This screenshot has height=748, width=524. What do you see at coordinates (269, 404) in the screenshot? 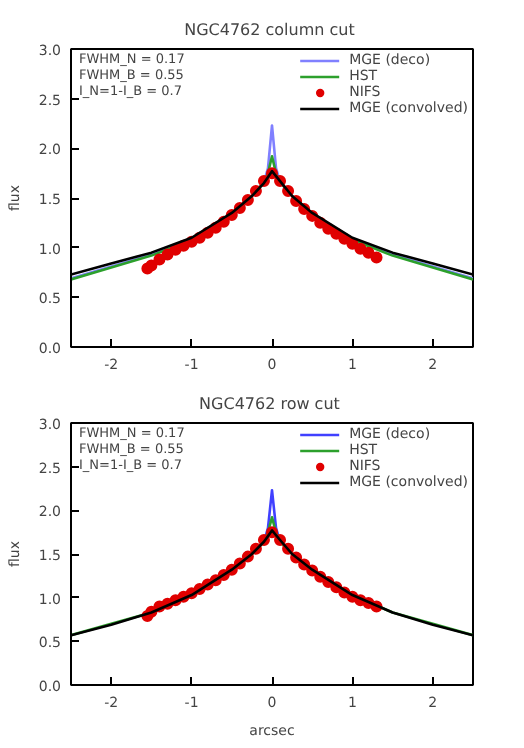
I see `chart-title: NGC4762 row cut` at bounding box center [269, 404].